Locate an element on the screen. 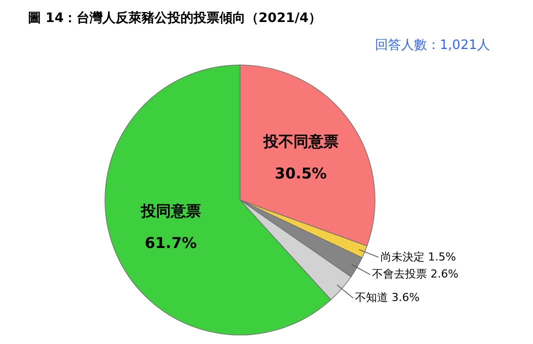 The height and width of the screenshot is (344, 533). slice-label: 不知道 3.6% is located at coordinates (387, 297).